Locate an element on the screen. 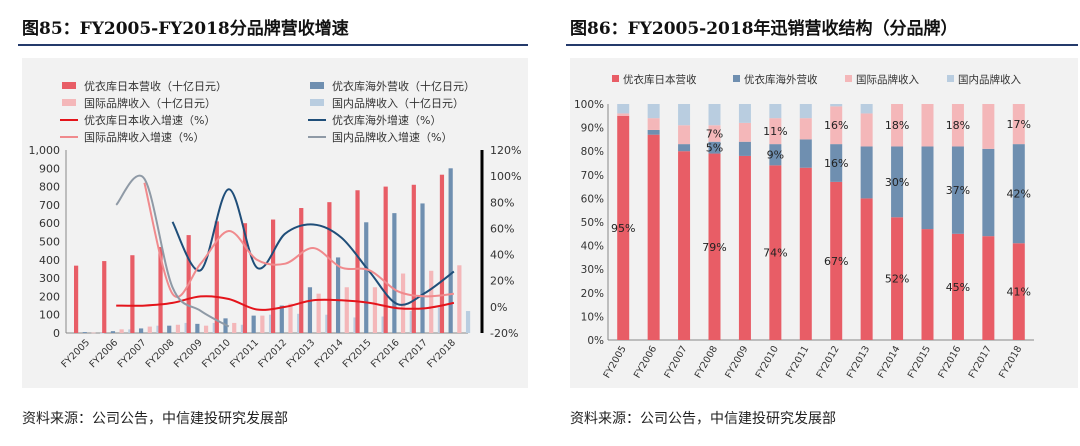  bar-fy2007-s3 is located at coordinates (149, 329).